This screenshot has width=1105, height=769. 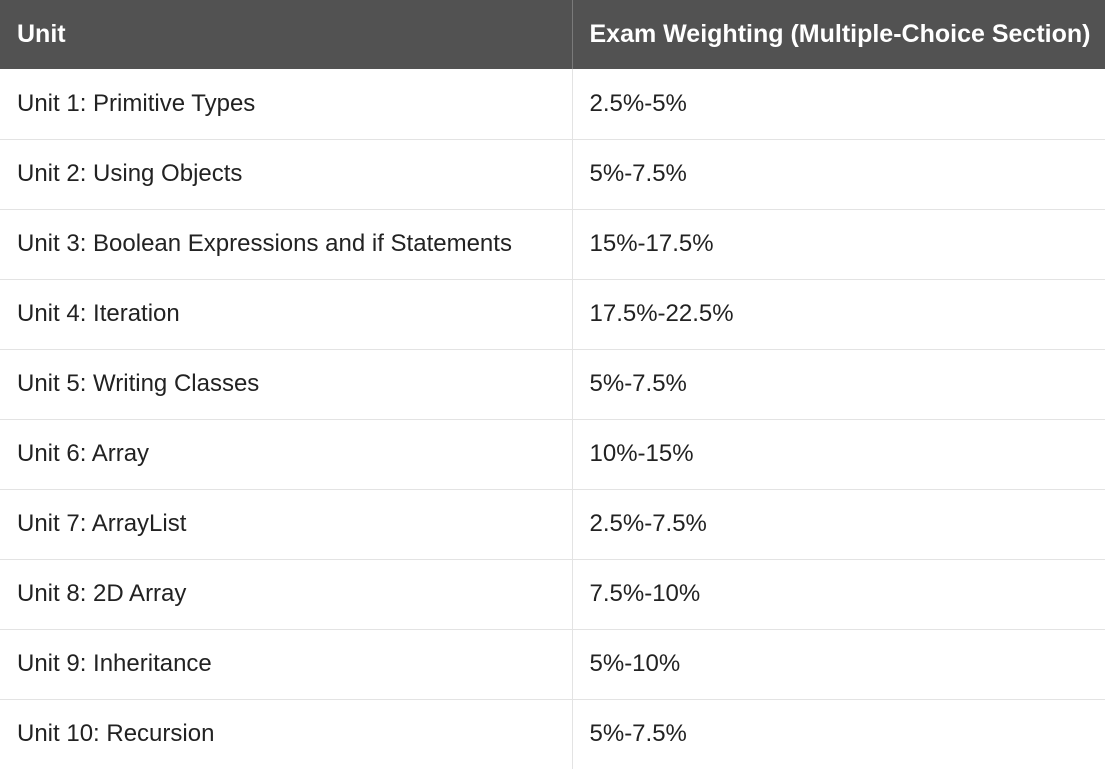 I want to click on unit-cell: Unit 4: Iteration, so click(x=286, y=313).